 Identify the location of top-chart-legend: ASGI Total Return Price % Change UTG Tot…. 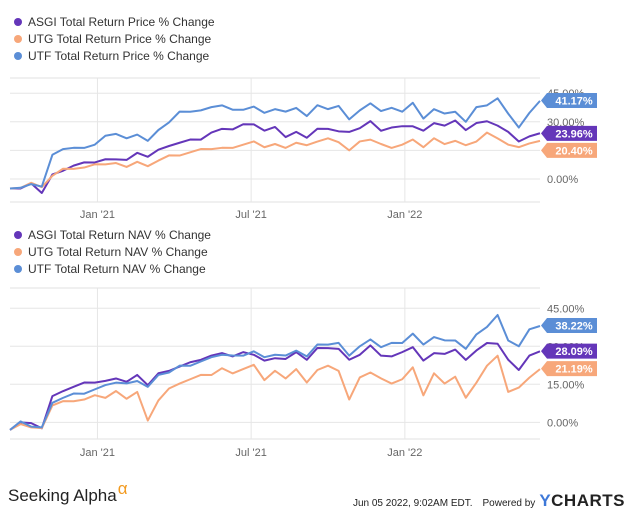
(114, 38).